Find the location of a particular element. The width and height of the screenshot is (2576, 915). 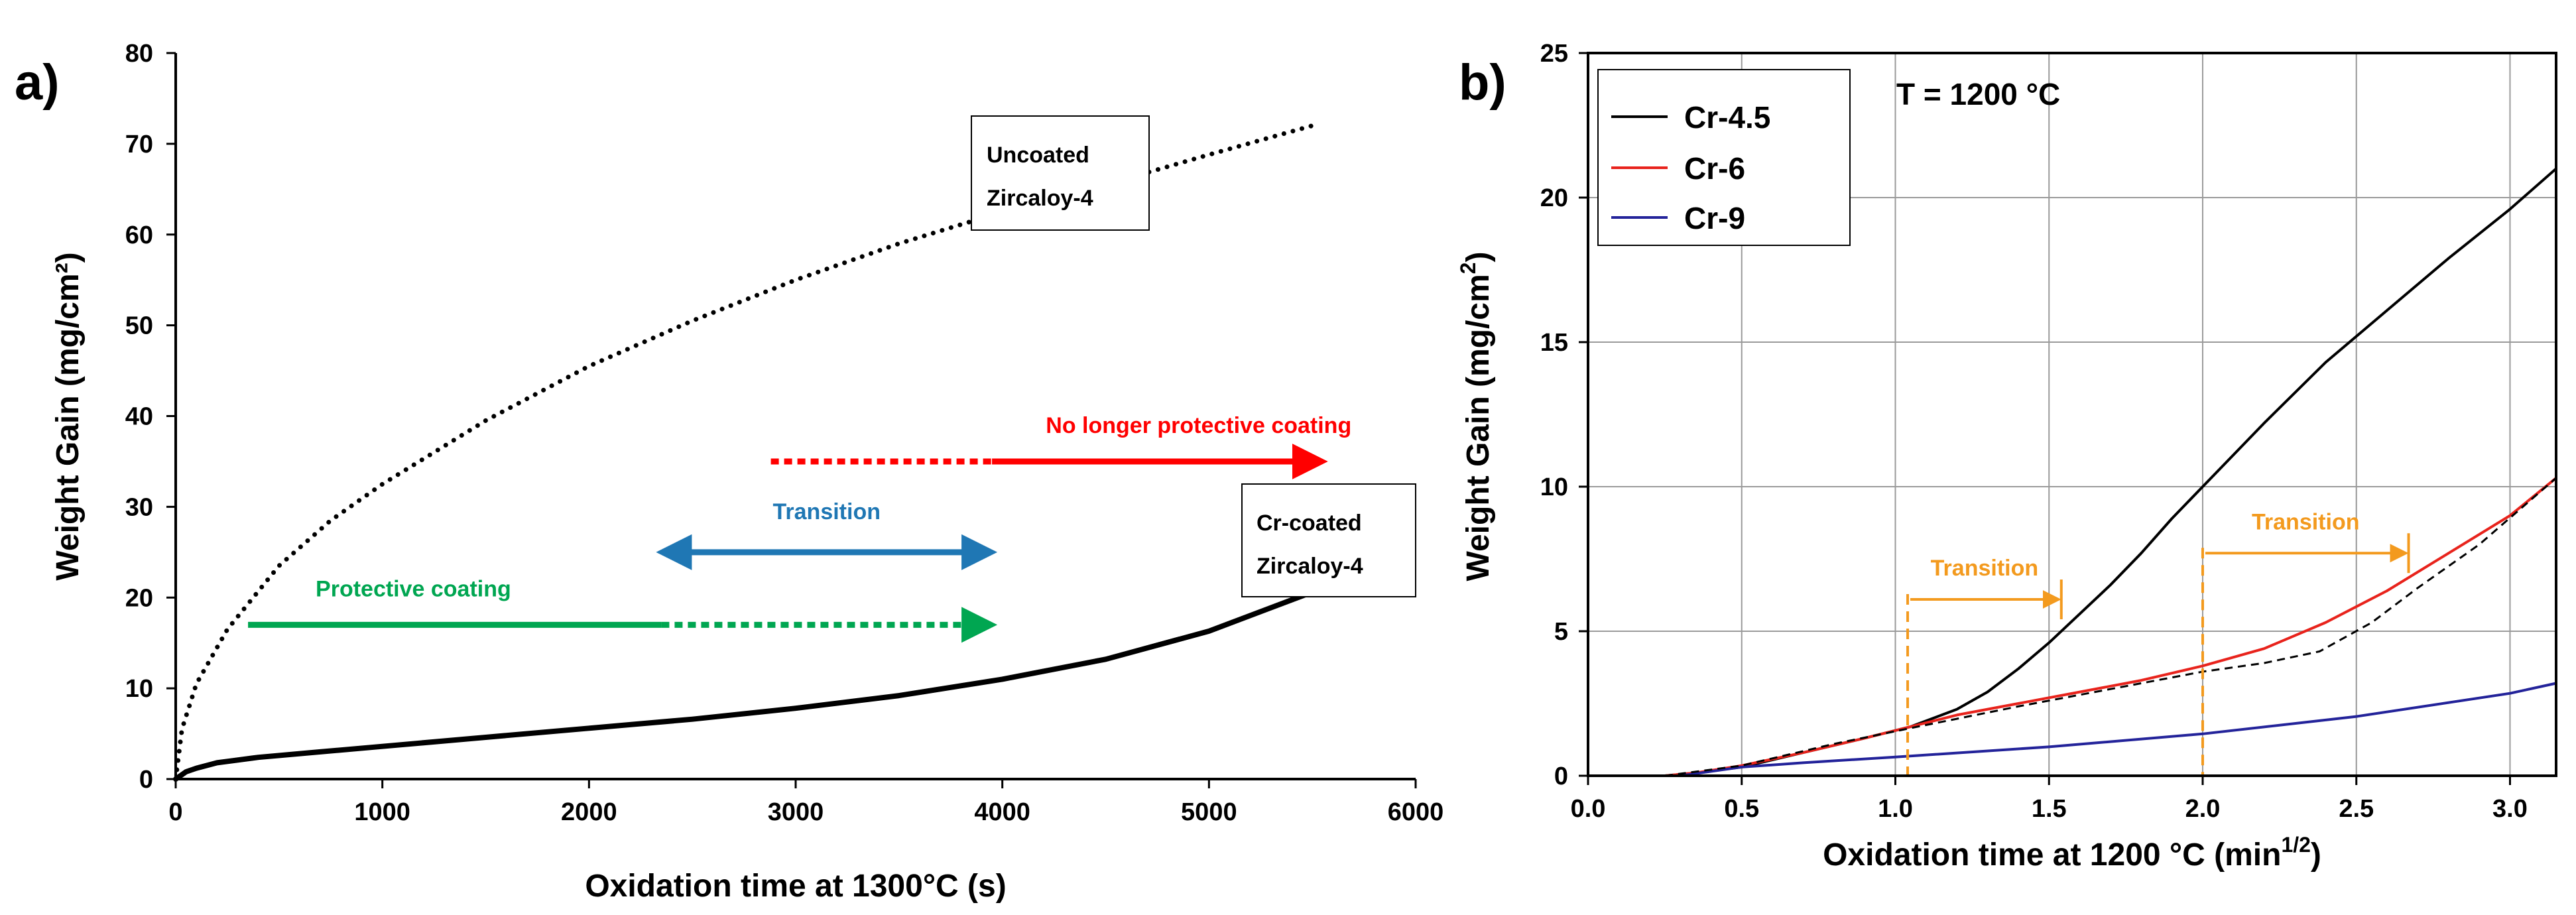

a-x-tick-label: 1000 is located at coordinates (382, 812).